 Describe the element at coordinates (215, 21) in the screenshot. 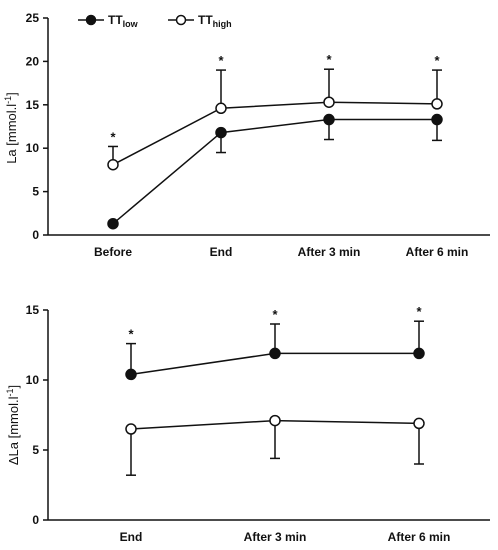

I see `legend-label-tthigh: TThigh` at that location.